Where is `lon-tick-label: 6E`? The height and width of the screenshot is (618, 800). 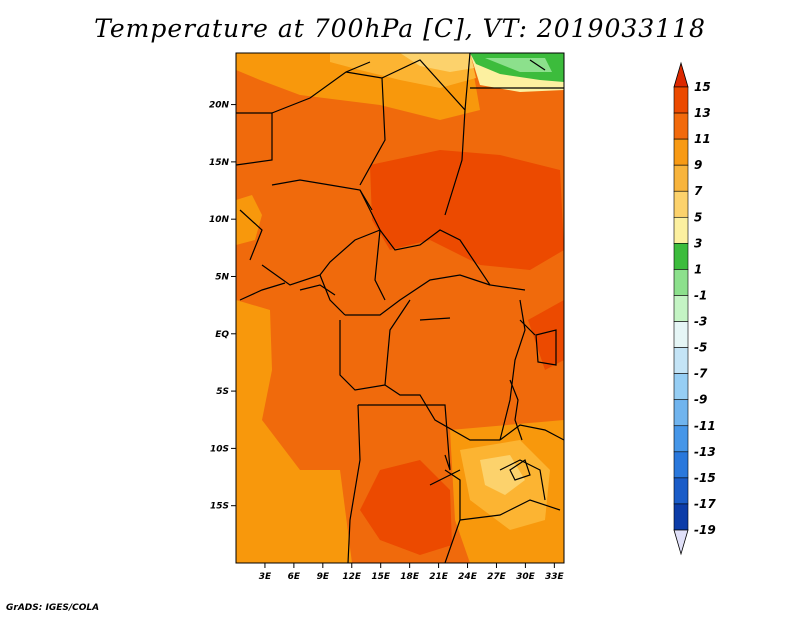 lon-tick-label: 6E is located at coordinates (294, 577).